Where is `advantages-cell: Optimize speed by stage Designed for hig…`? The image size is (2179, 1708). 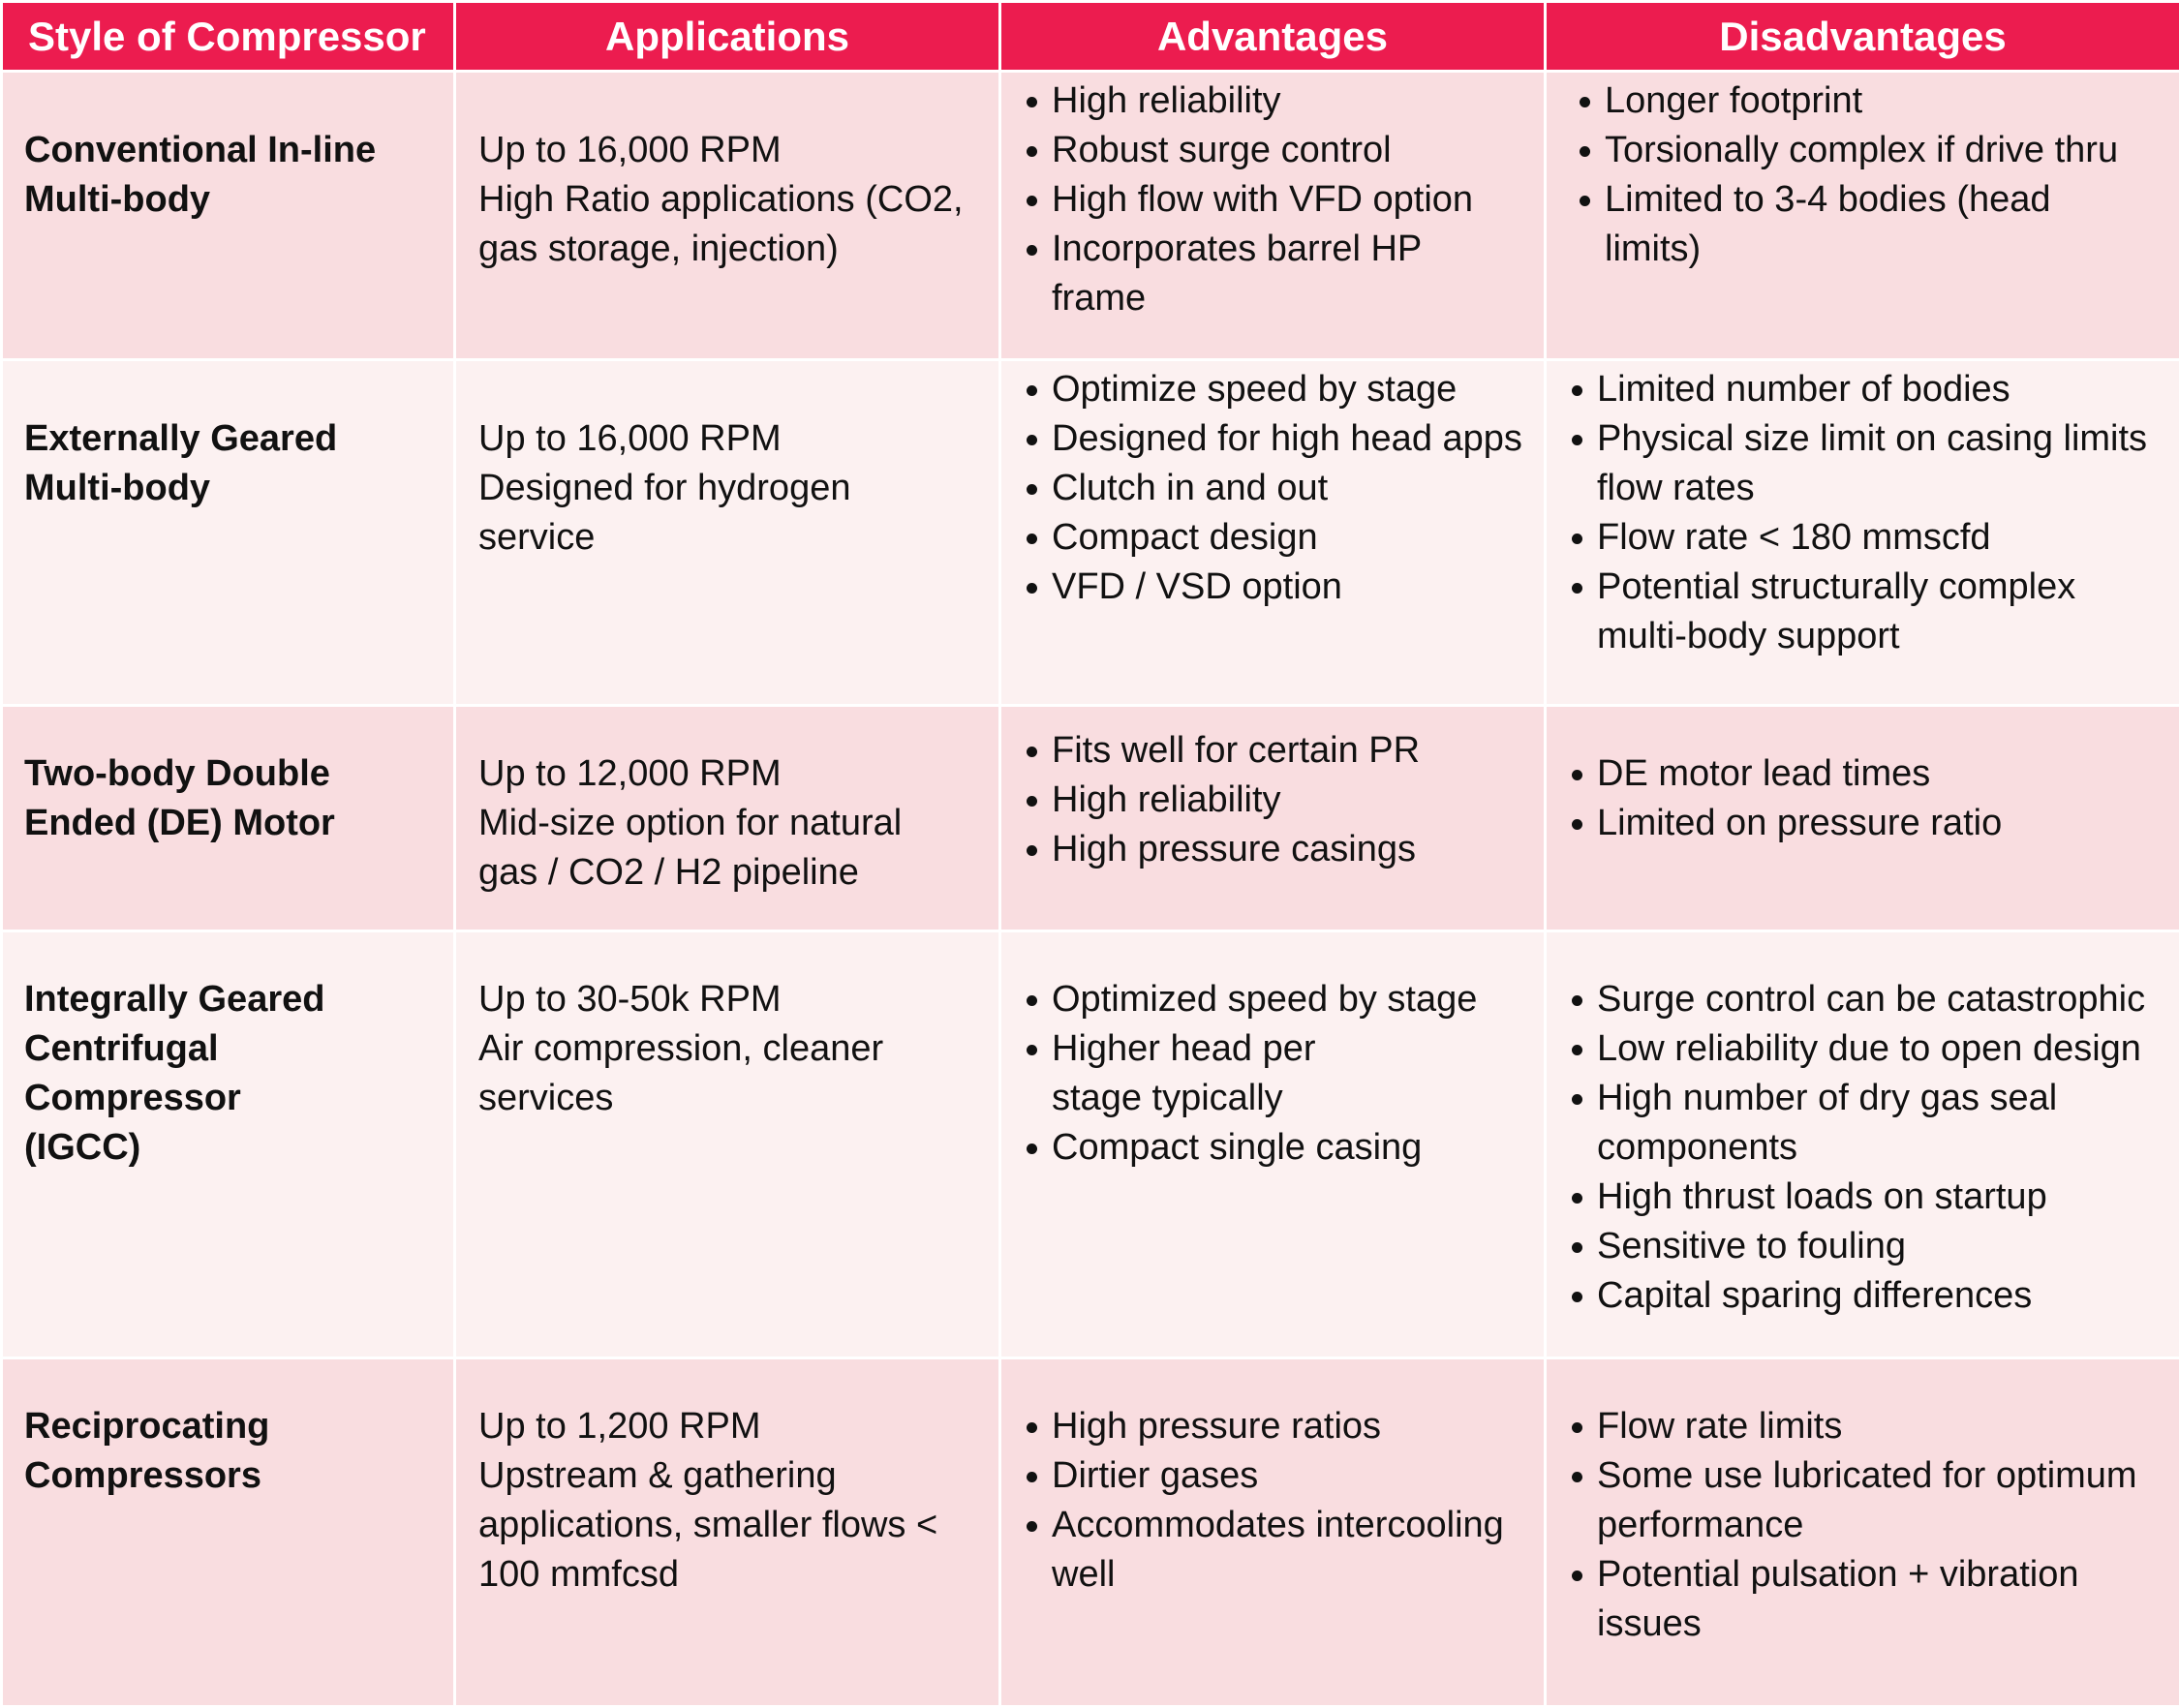 advantages-cell: Optimize speed by stage Designed for hig… is located at coordinates (1273, 533).